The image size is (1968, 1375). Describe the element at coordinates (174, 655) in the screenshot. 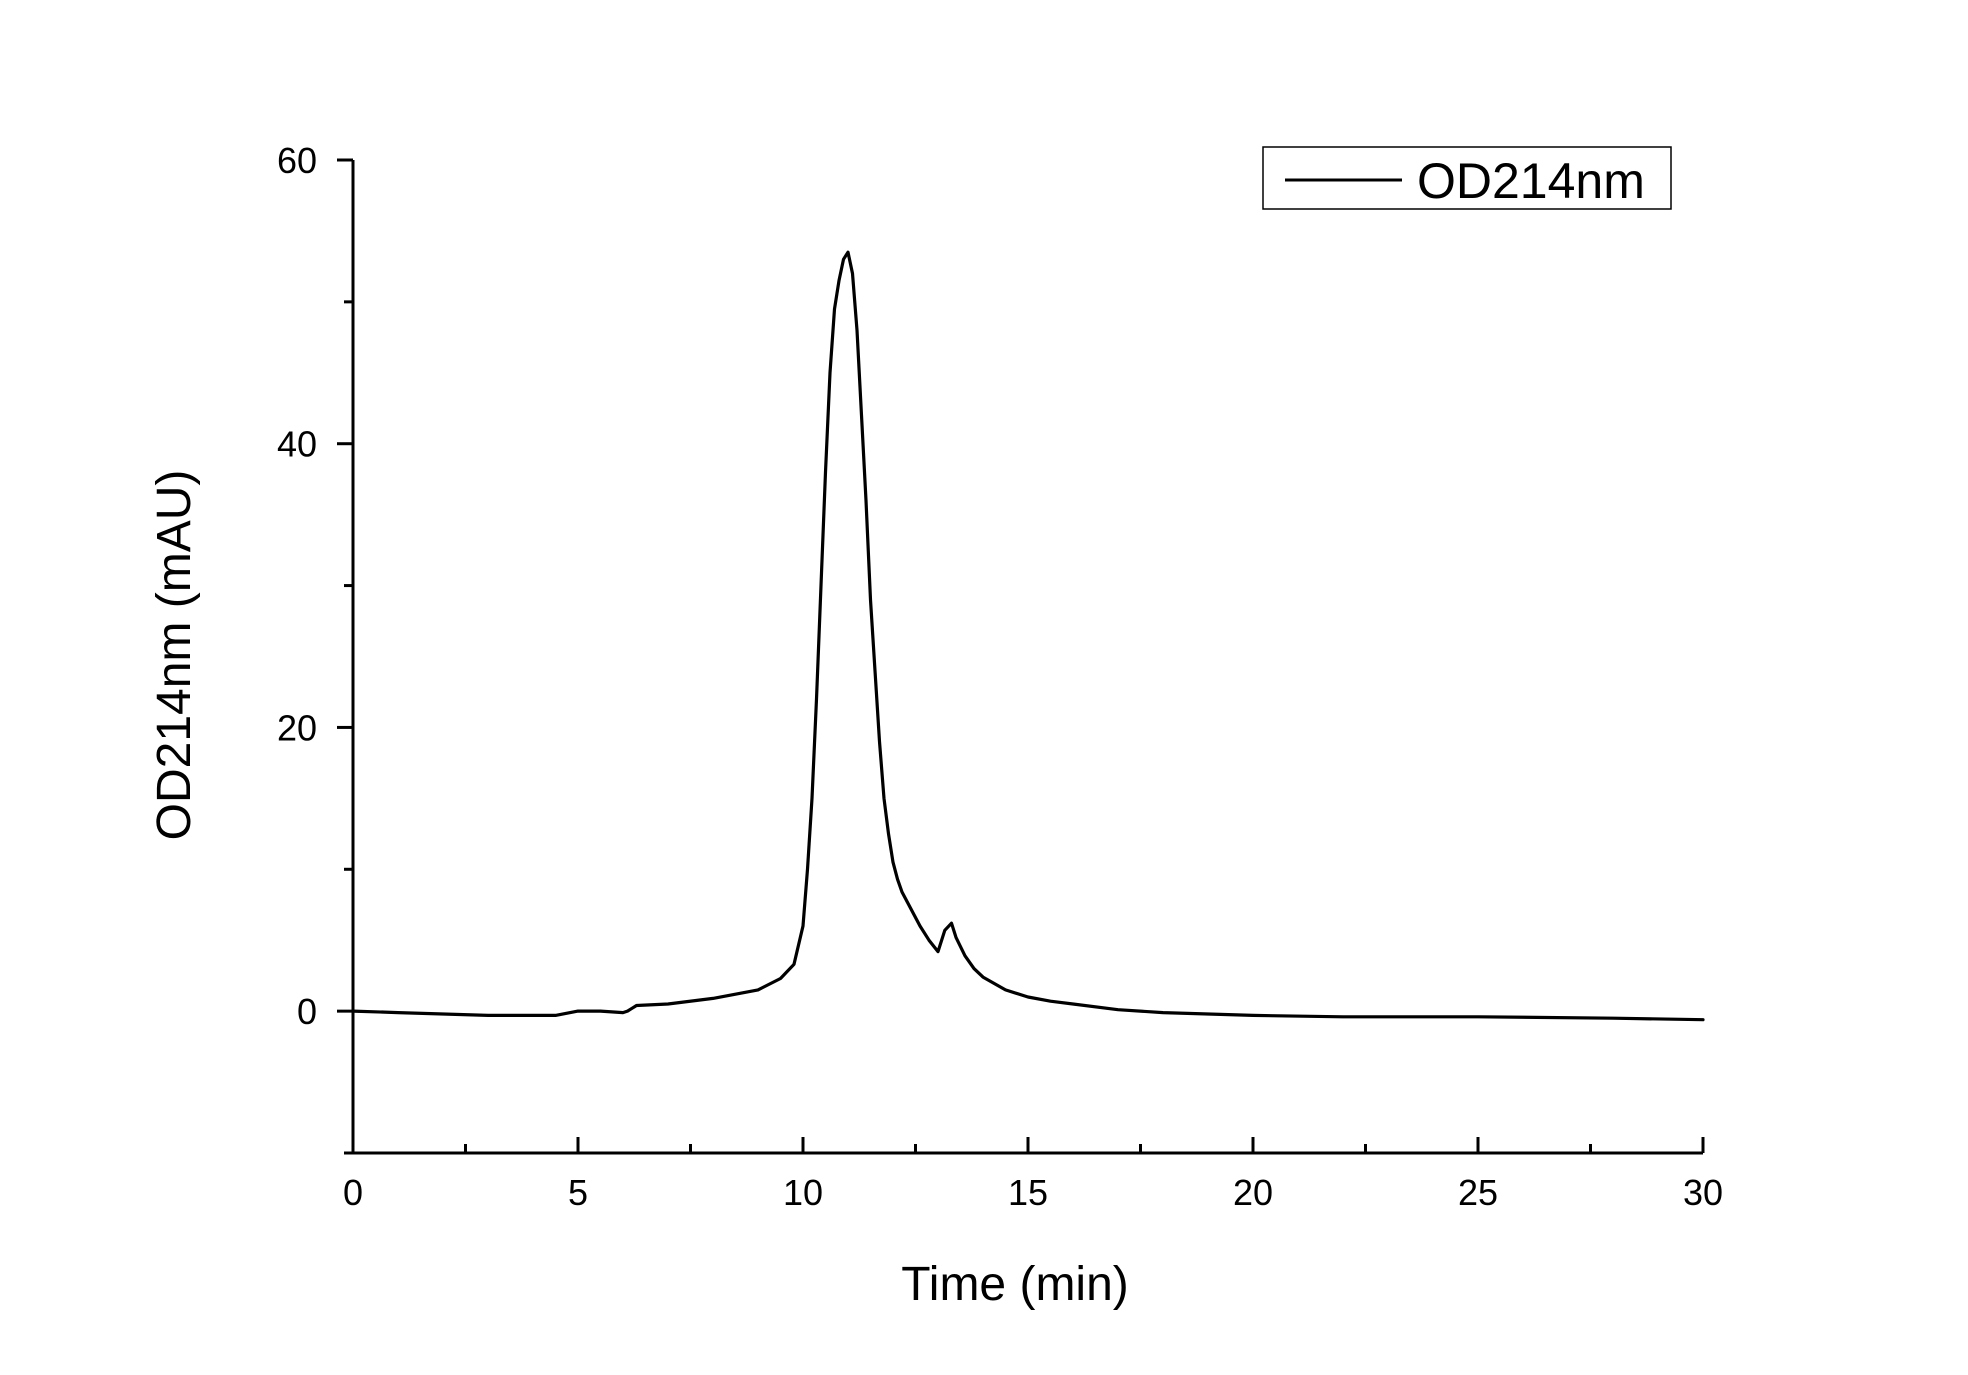

I see `y-axis-title: OD214nm (mAU)` at that location.